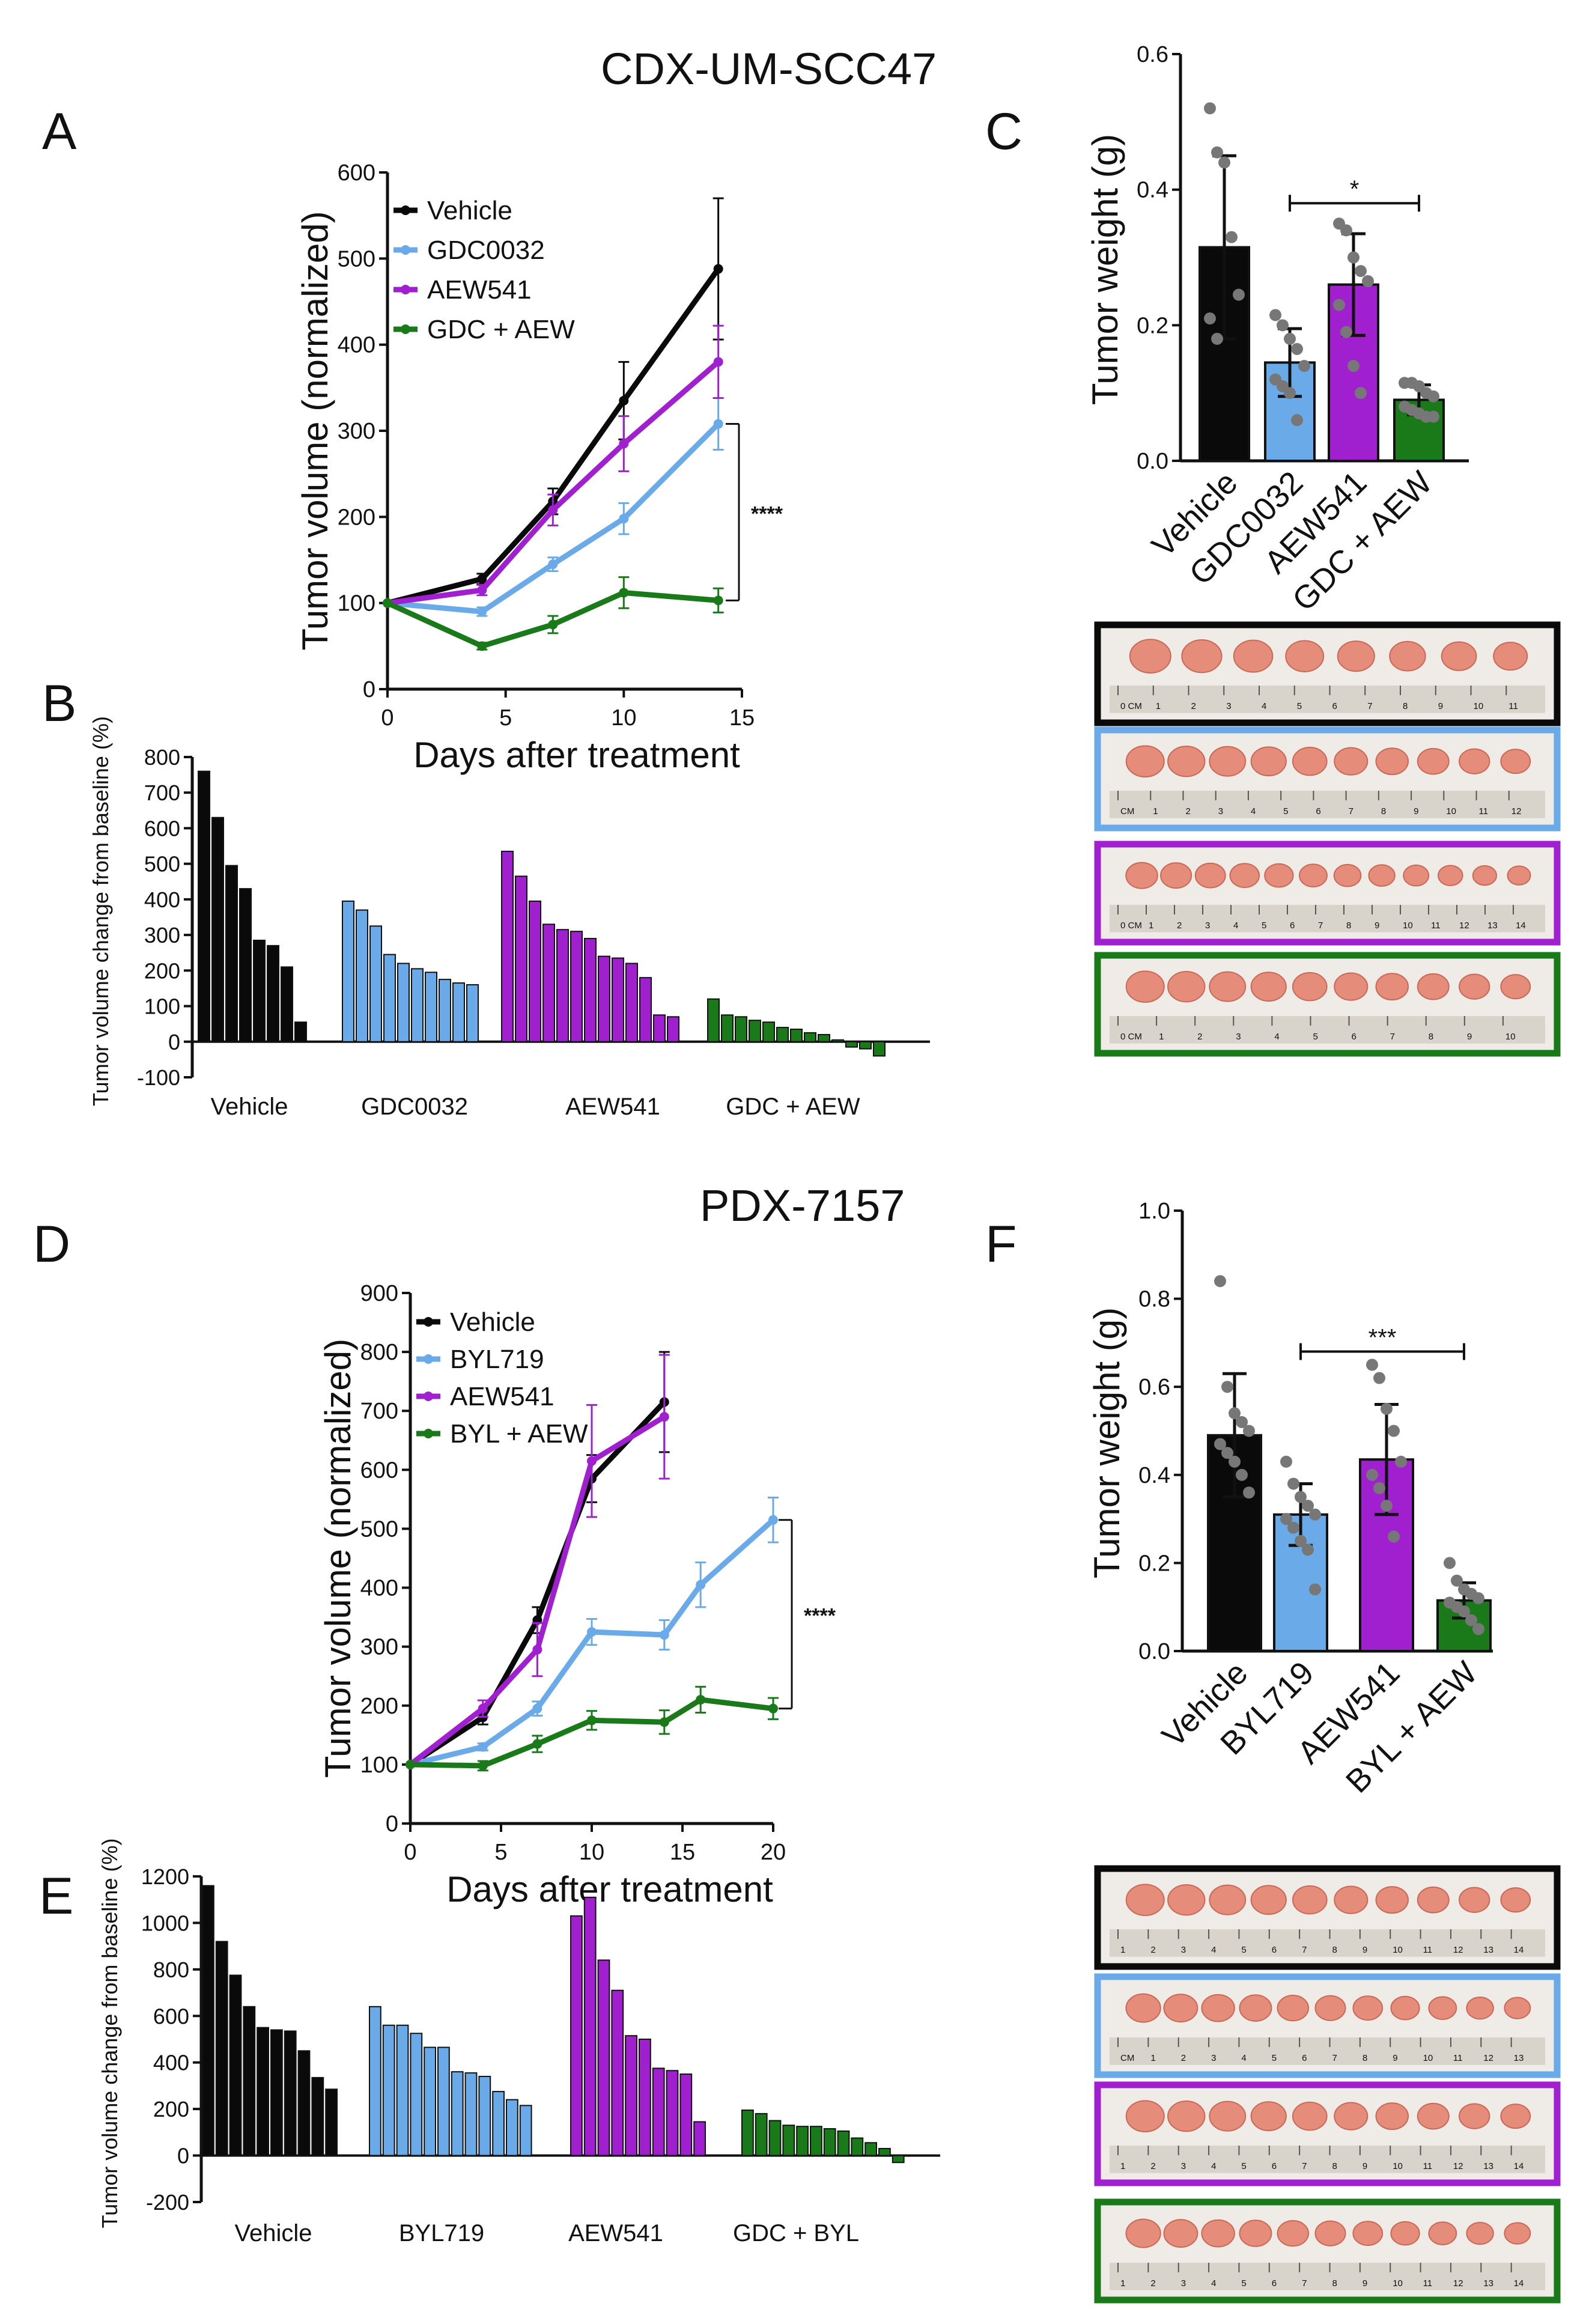  I want to click on ruler, so click(1328, 919).